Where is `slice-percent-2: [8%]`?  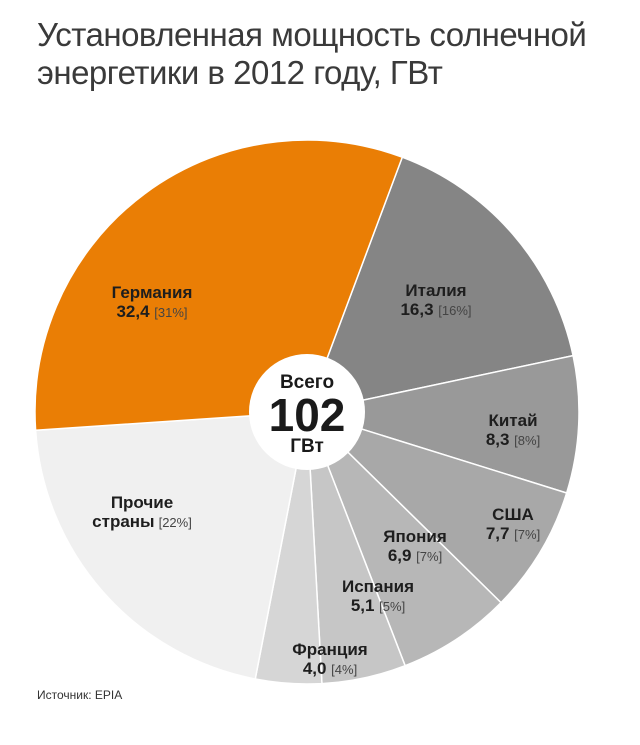 slice-percent-2: [8%] is located at coordinates (527, 440).